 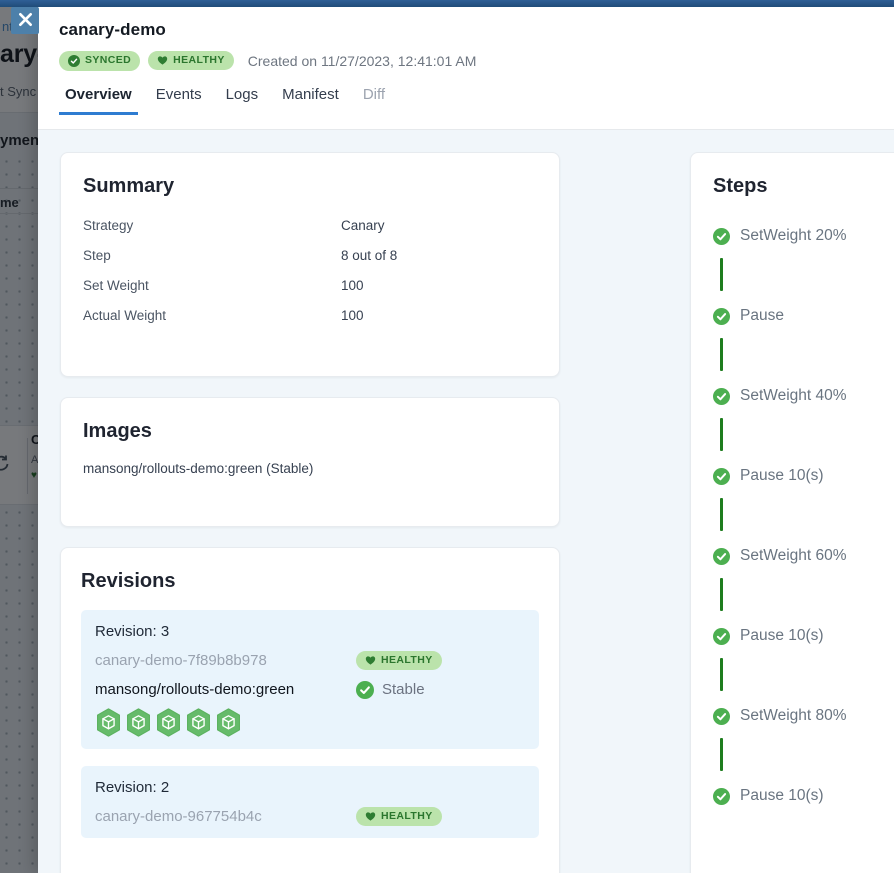 I want to click on tab-logs: Logs, so click(x=242, y=94).